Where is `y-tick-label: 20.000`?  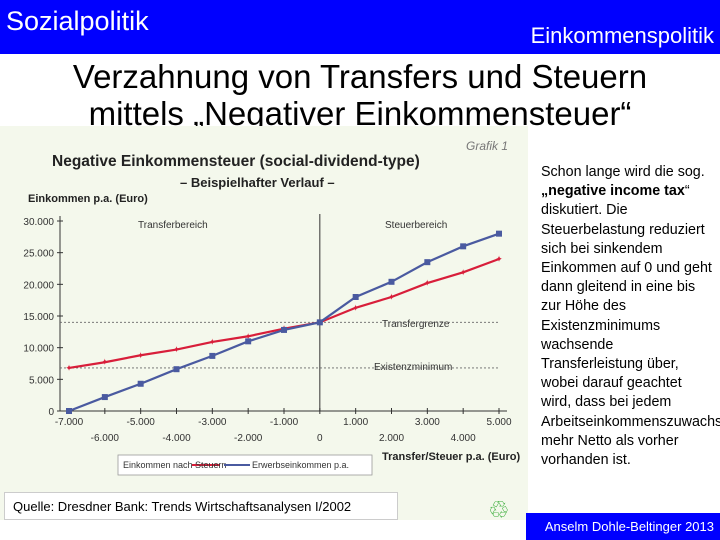 y-tick-label: 20.000 is located at coordinates (38, 285).